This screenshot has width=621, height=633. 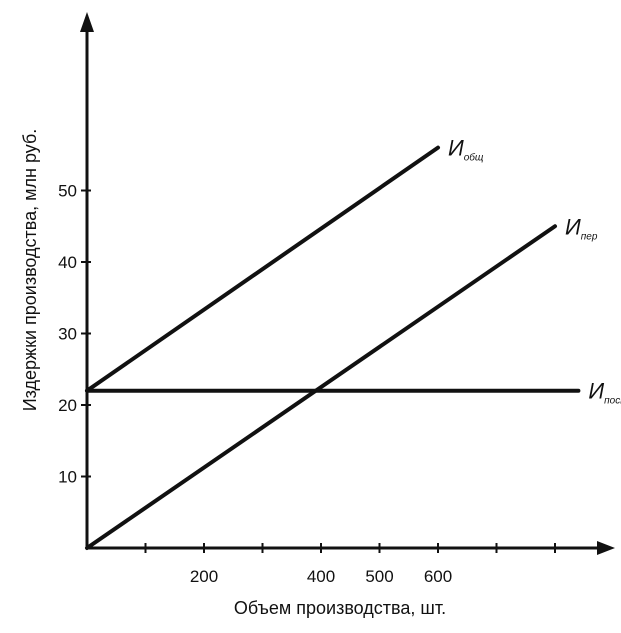 I want to click on y-axis-label: Издержки производства, млн руб., so click(x=30, y=270).